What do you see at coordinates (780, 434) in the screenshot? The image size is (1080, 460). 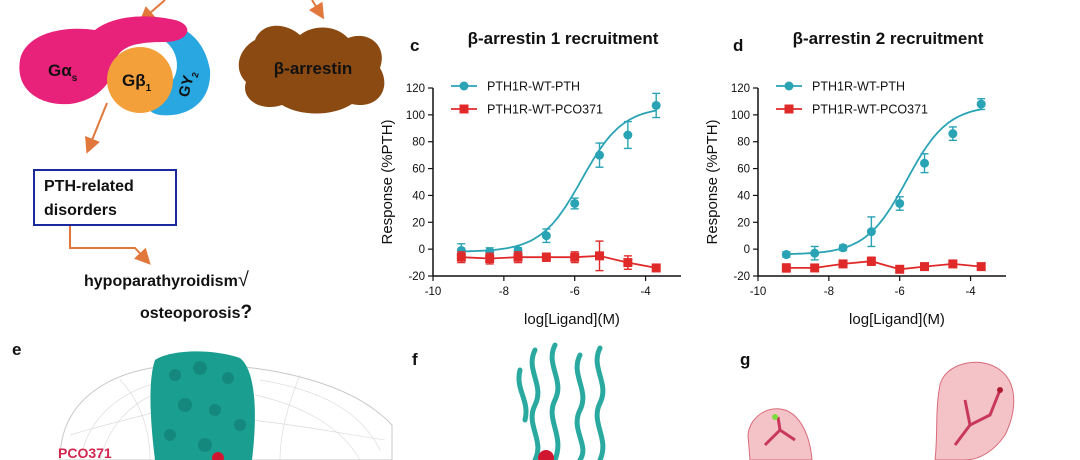 I see `ligand-density-left` at bounding box center [780, 434].